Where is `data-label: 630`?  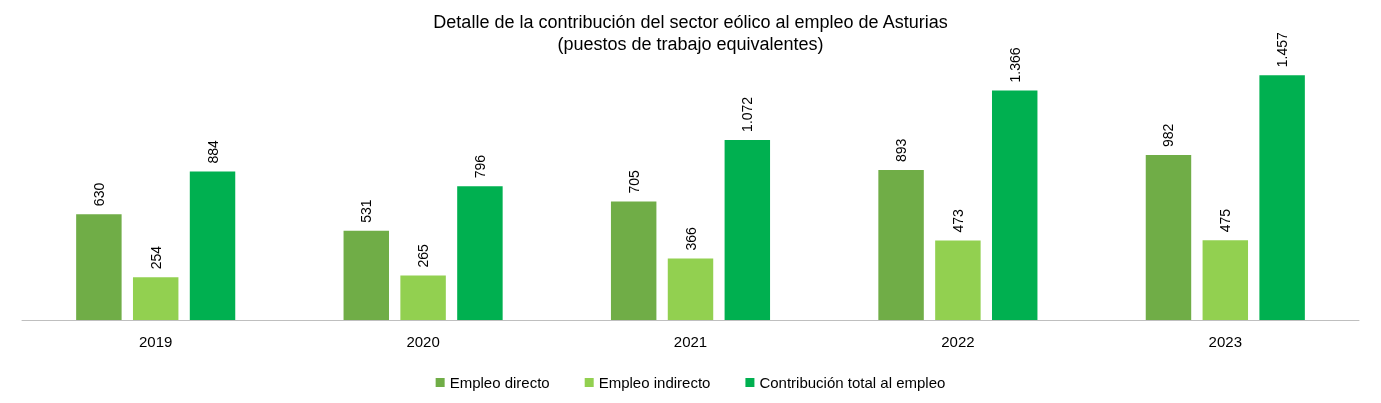 data-label: 630 is located at coordinates (98, 194).